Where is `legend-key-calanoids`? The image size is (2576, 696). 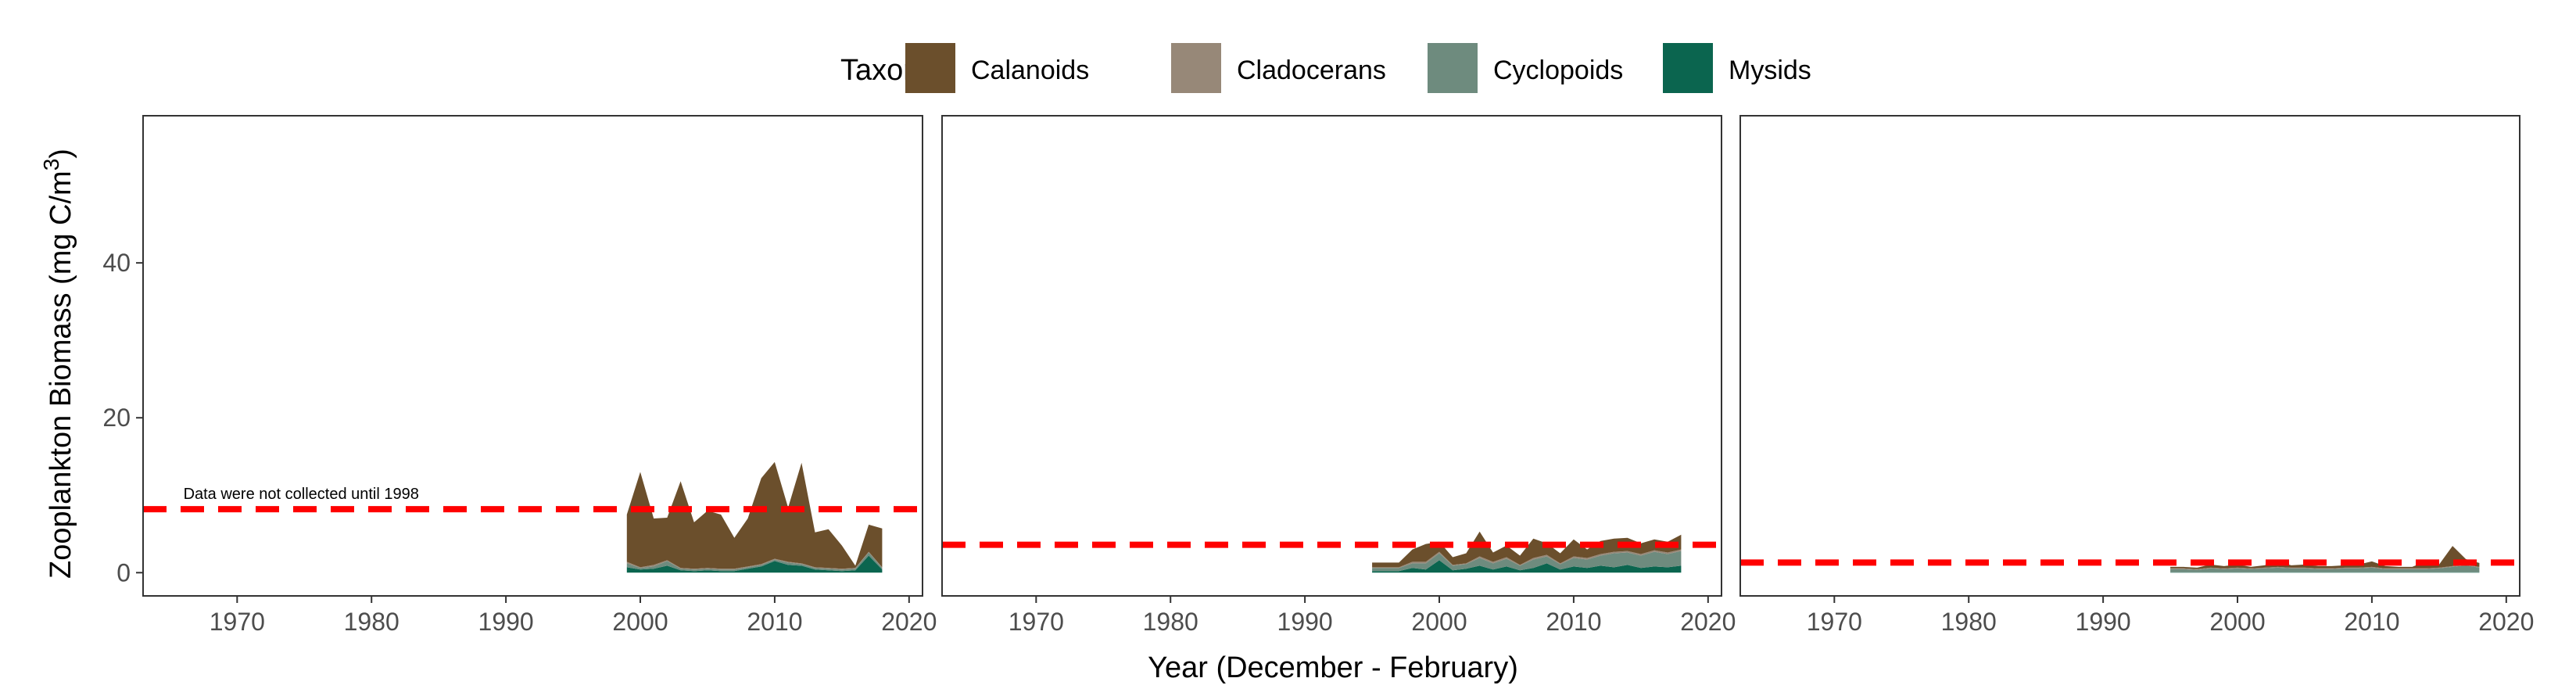 legend-key-calanoids is located at coordinates (930, 68).